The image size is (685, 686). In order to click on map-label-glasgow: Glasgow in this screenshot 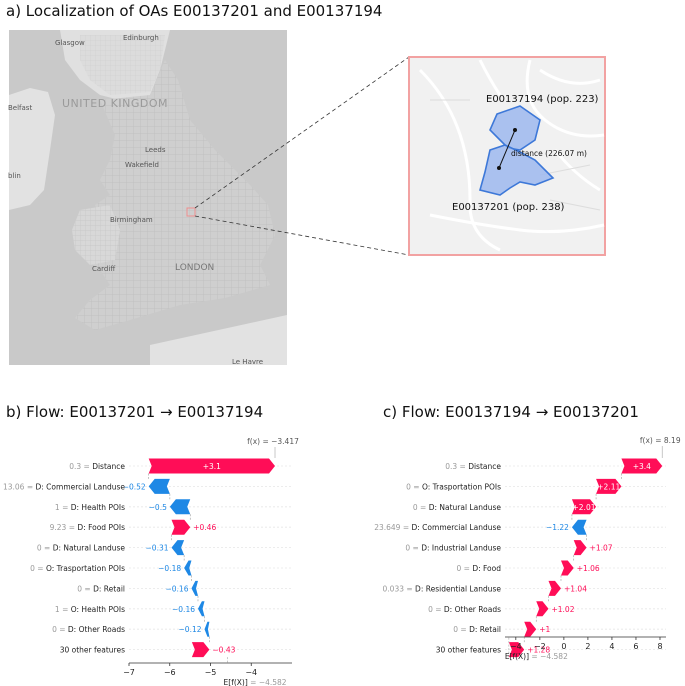, I will do `click(70, 43)`.